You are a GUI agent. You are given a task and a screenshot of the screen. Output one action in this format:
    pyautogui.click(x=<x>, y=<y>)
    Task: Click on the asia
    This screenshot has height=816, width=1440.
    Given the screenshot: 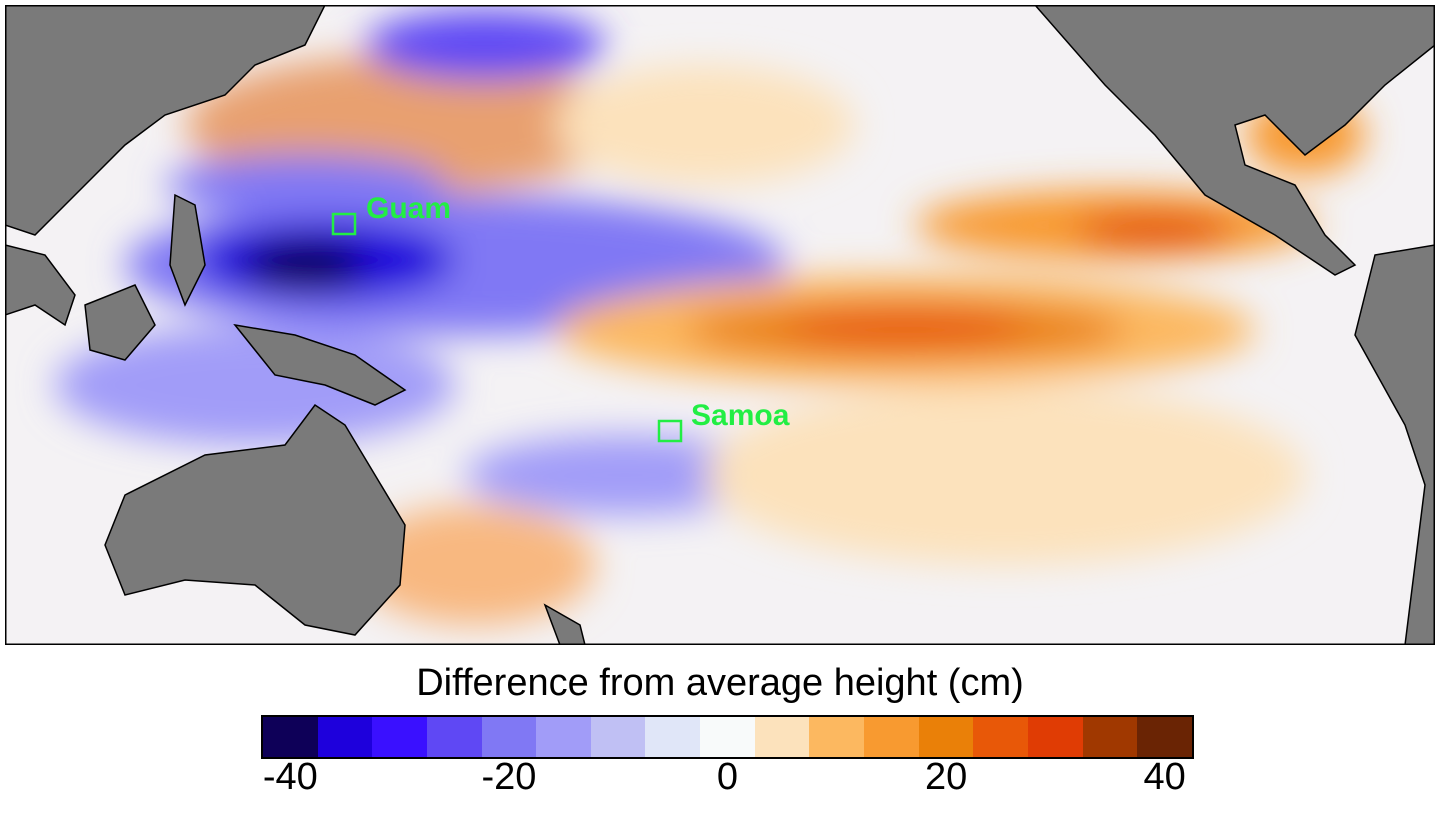 What is the action you would take?
    pyautogui.click(x=165, y=120)
    